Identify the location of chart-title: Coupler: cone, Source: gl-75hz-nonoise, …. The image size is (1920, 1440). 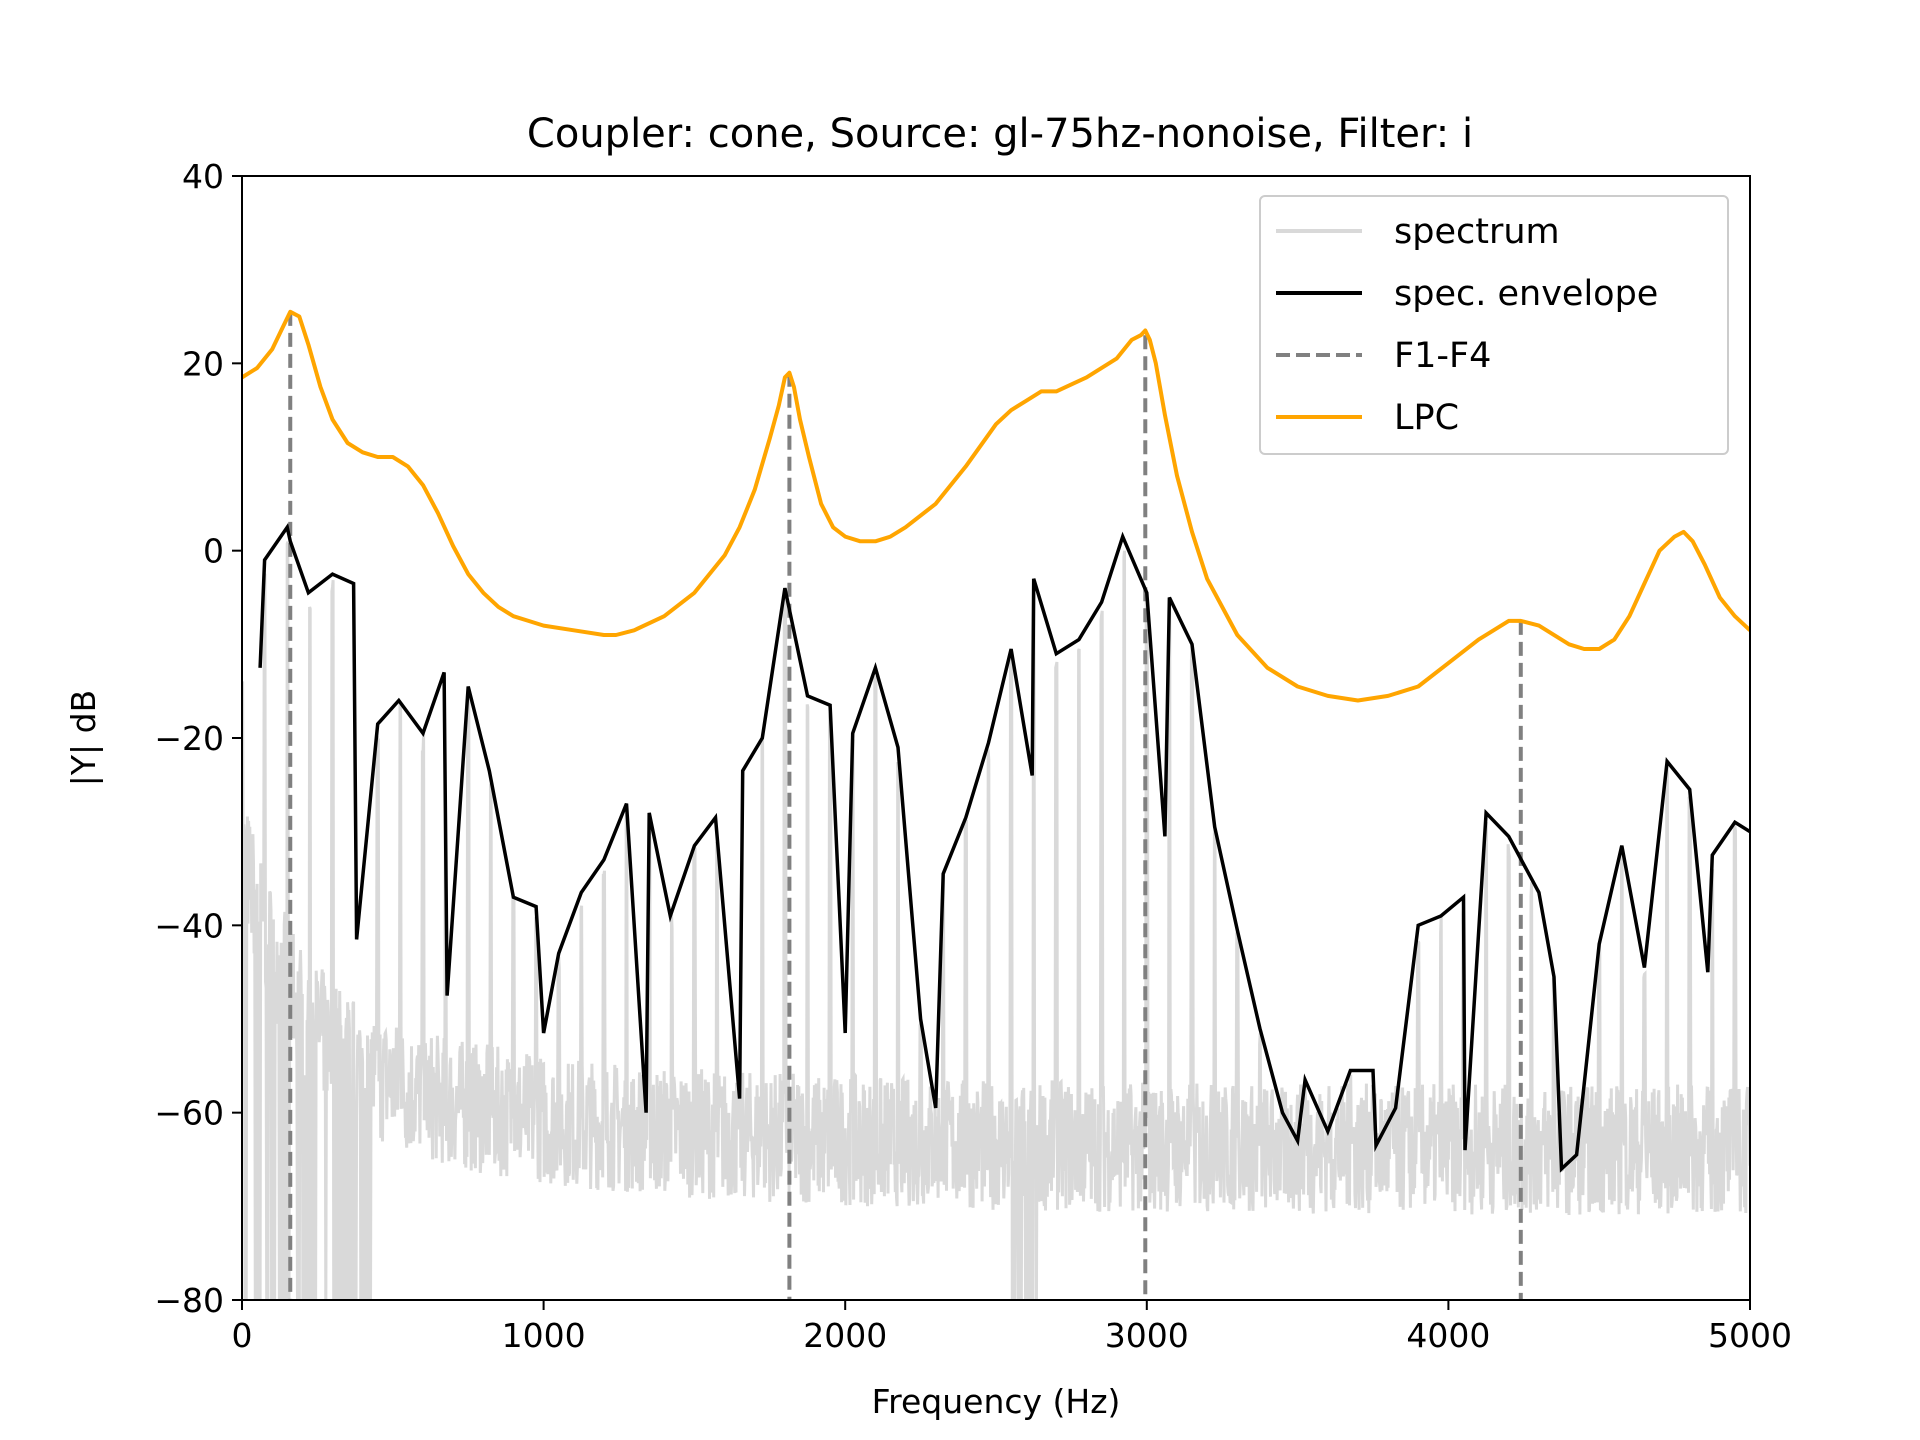
(1000, 134).